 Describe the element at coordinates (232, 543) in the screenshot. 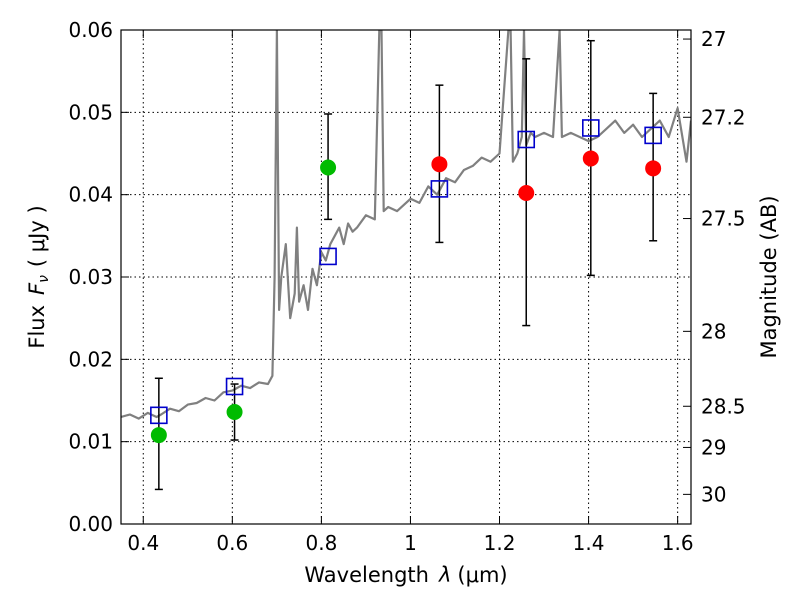

I see `x-tick-label: 0.6` at that location.